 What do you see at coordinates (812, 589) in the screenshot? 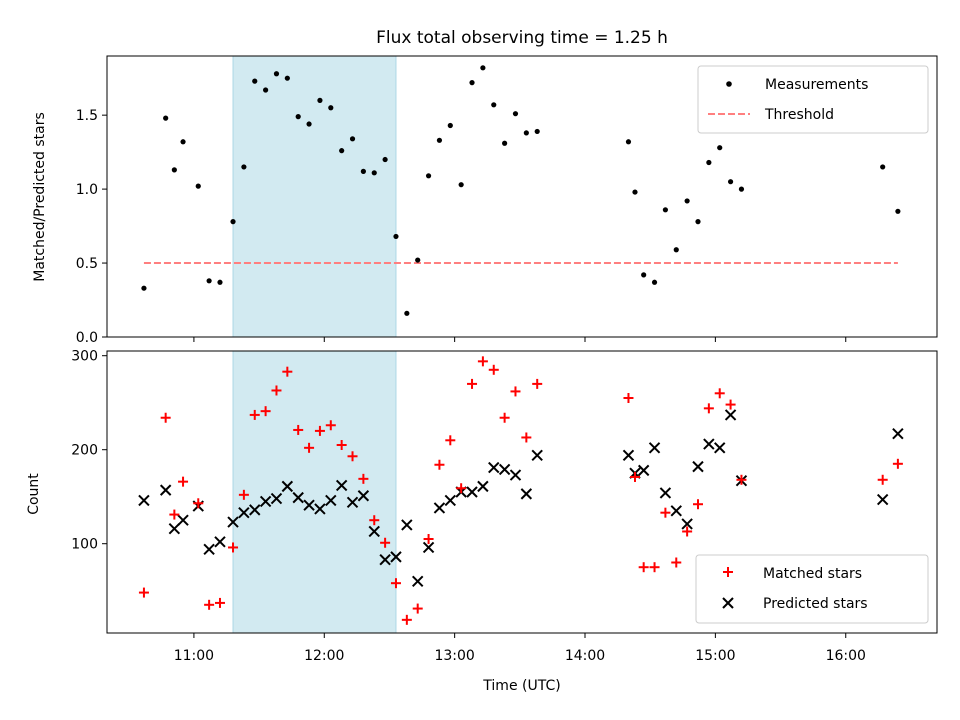
I see `bottom-legend: Matched stars Predicted stars` at bounding box center [812, 589].